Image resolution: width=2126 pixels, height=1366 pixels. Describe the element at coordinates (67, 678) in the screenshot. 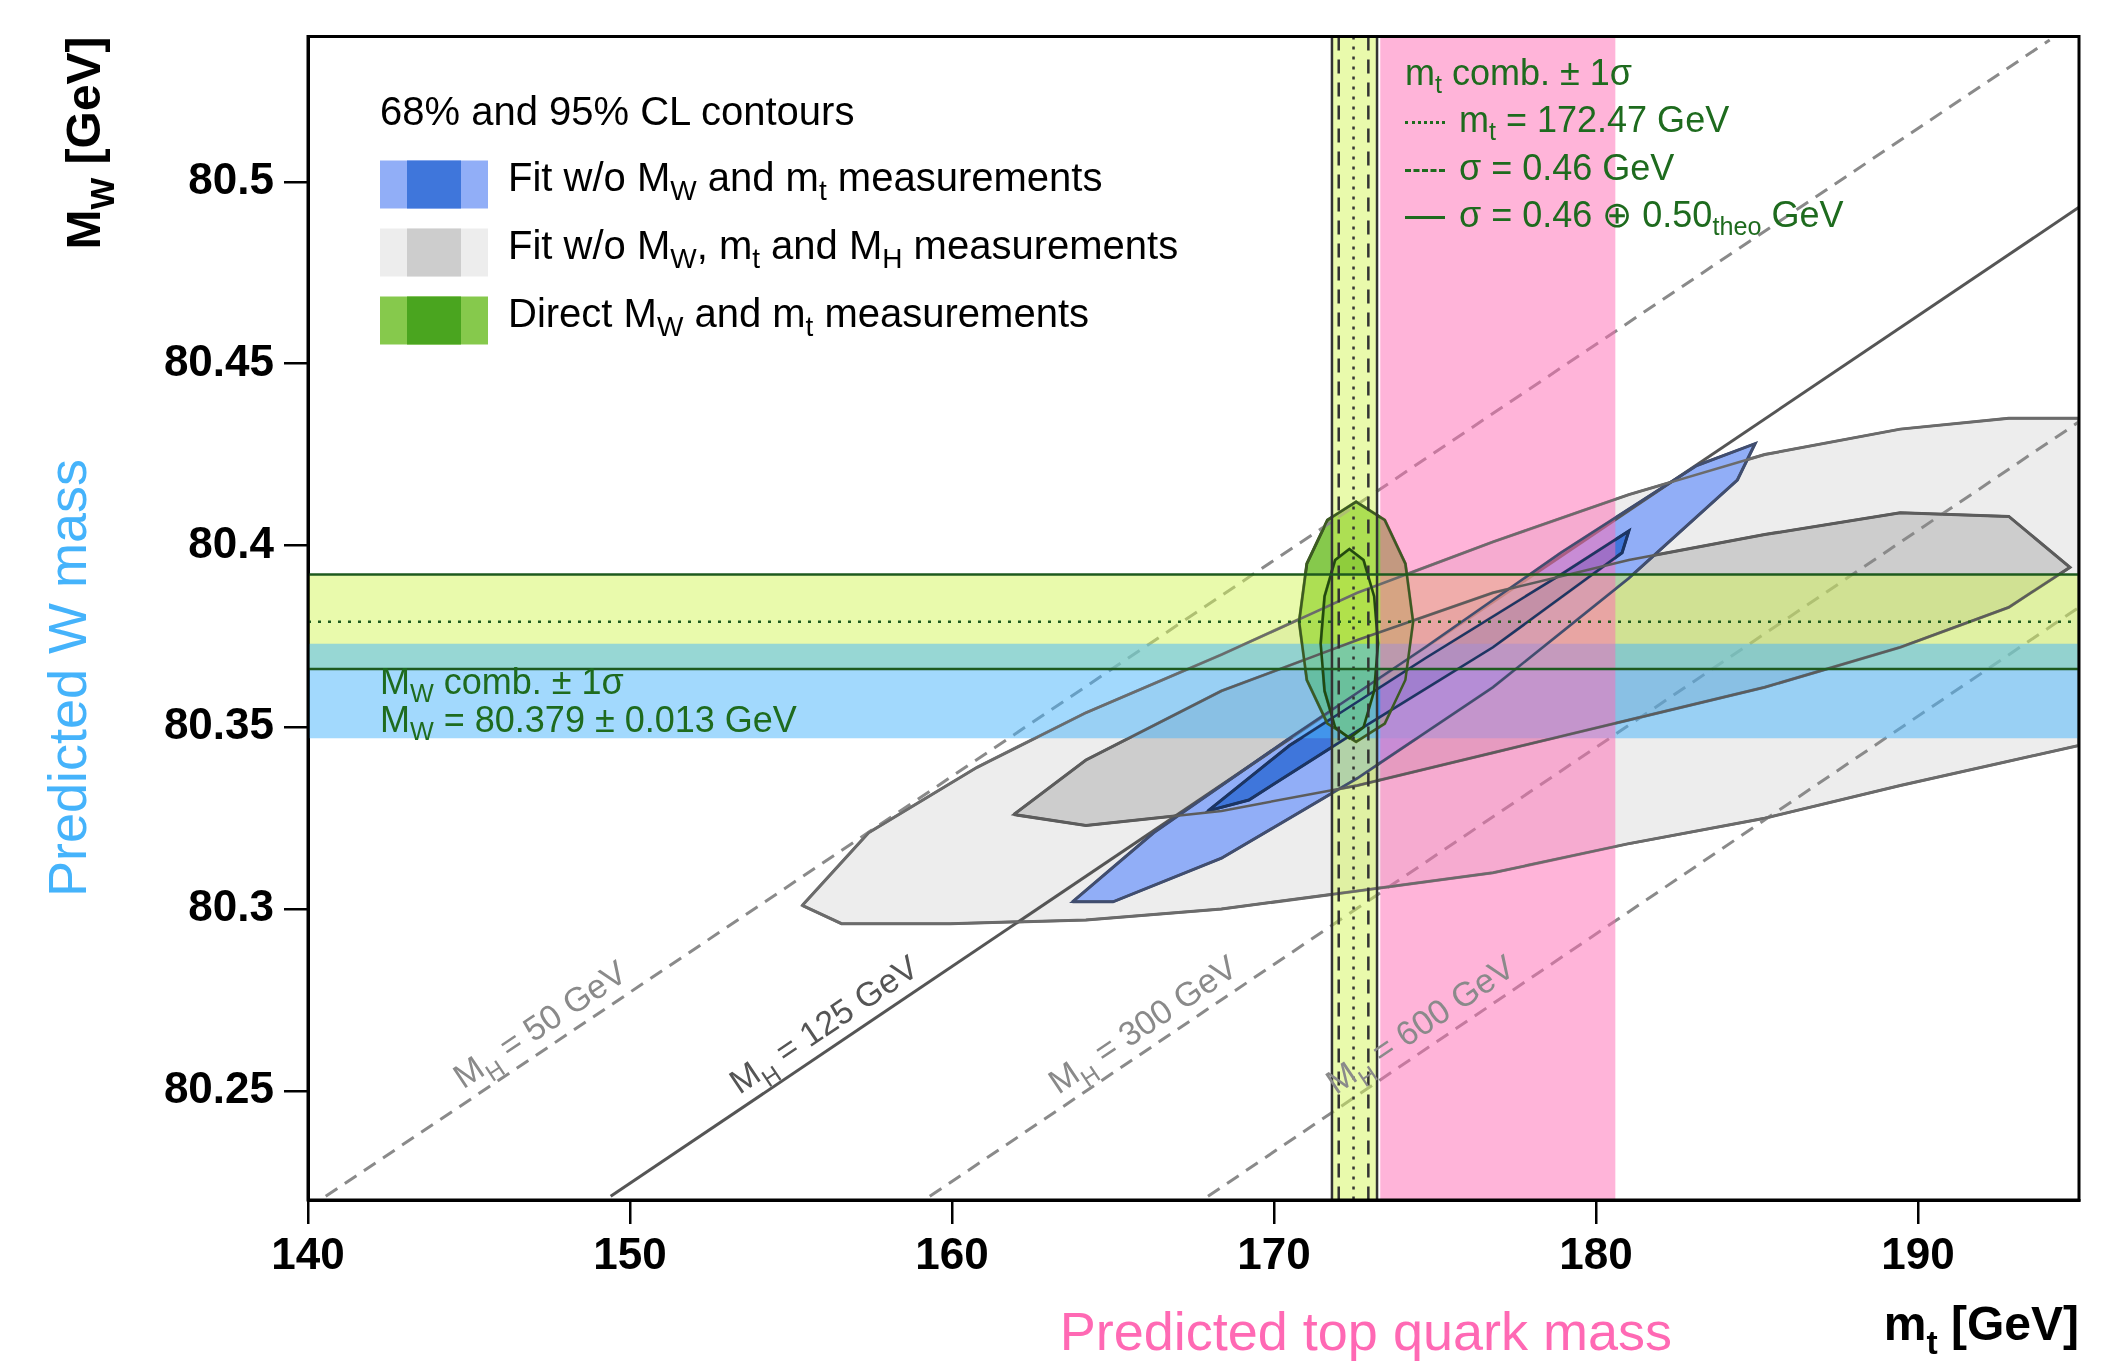

I see `band-label: Predicted W mass` at that location.